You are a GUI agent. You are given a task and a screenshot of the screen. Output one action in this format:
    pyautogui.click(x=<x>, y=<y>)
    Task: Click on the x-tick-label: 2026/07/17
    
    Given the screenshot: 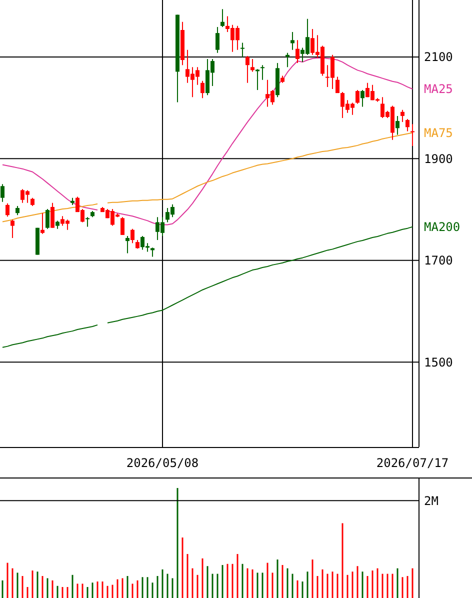 What is the action you would take?
    pyautogui.click(x=412, y=463)
    